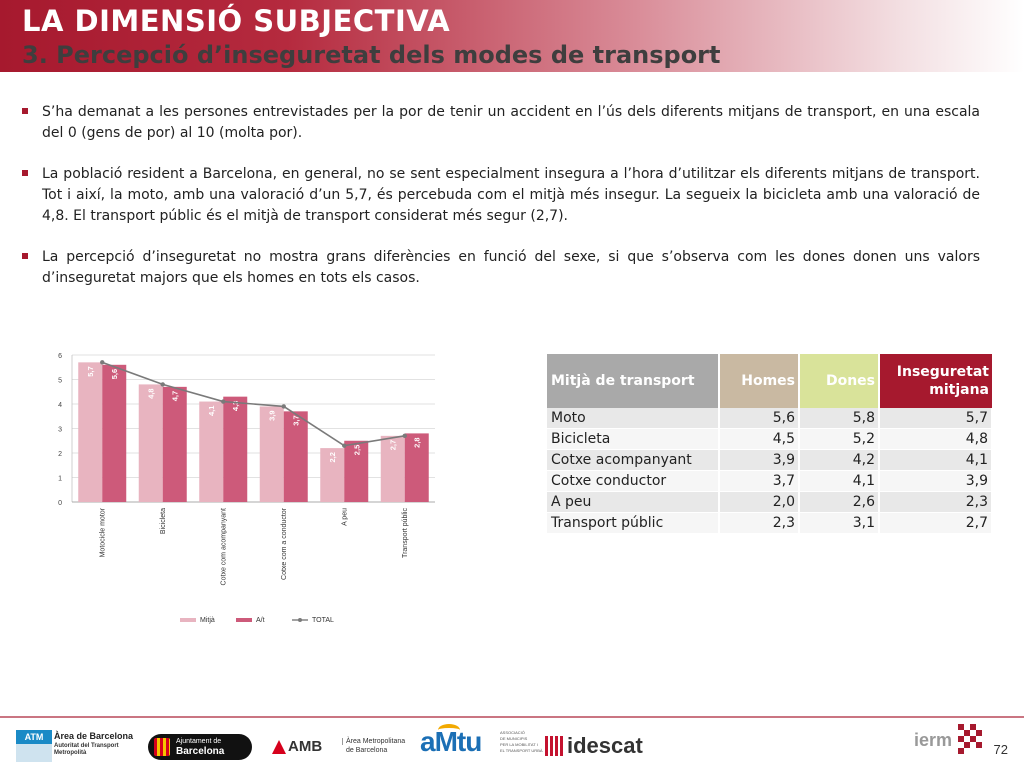 Image resolution: width=1024 pixels, height=768 pixels. Describe the element at coordinates (60, 356) in the screenshot. I see `y-tick-label: 6` at that location.